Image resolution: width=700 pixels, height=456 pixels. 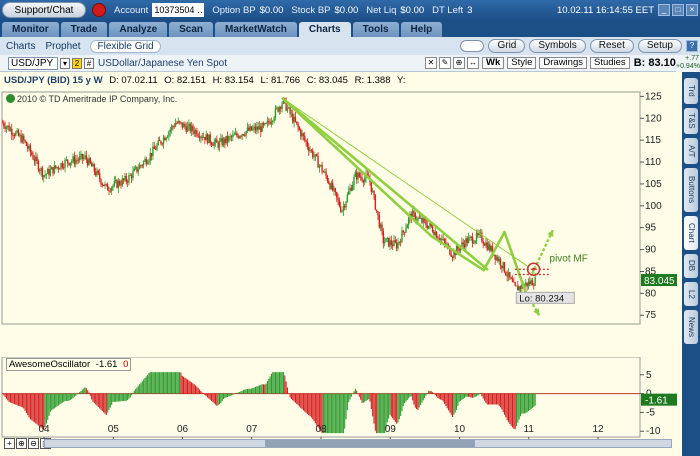 I want to click on info-icon, so click(x=10, y=98).